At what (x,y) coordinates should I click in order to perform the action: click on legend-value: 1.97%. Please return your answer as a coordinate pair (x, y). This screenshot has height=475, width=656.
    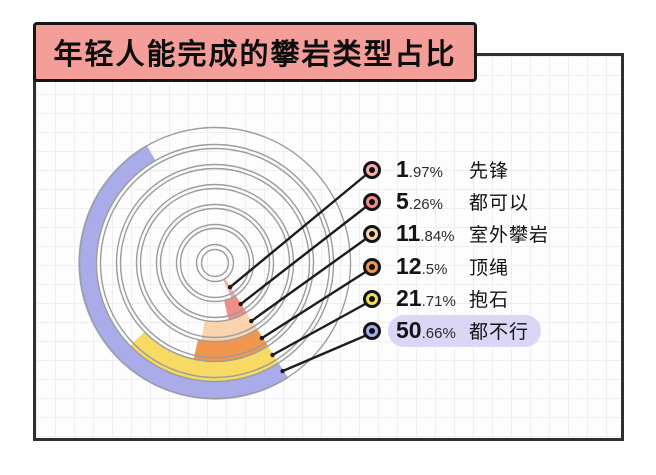
    Looking at the image, I should click on (419, 169).